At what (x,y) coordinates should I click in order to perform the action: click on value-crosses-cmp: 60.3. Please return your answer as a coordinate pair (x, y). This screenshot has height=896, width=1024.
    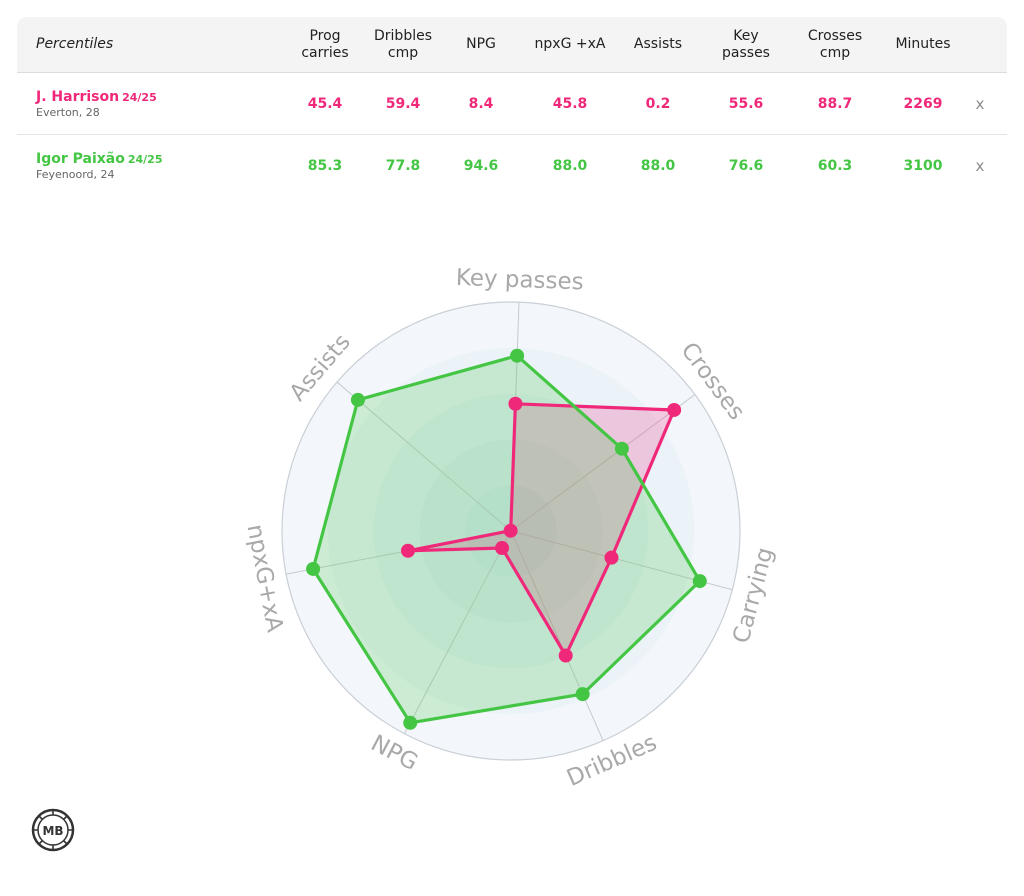
    Looking at the image, I should click on (835, 165).